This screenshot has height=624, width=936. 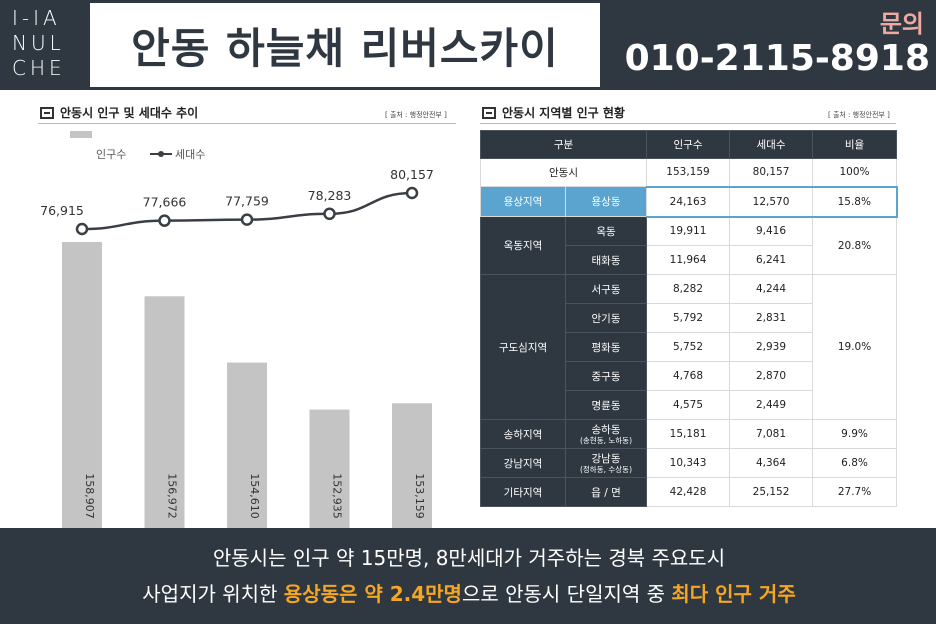 I want to click on cell-households: 7,081, so click(x=771, y=434).